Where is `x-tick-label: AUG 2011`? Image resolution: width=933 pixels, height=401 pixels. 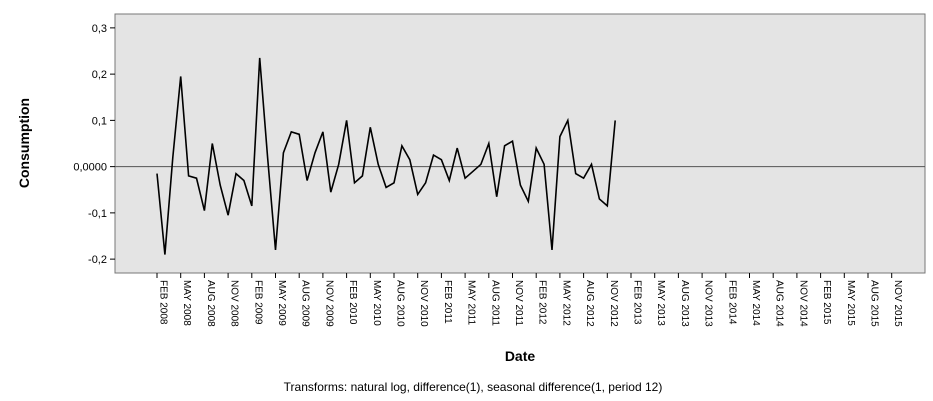
x-tick-label: AUG 2011 is located at coordinates (494, 303).